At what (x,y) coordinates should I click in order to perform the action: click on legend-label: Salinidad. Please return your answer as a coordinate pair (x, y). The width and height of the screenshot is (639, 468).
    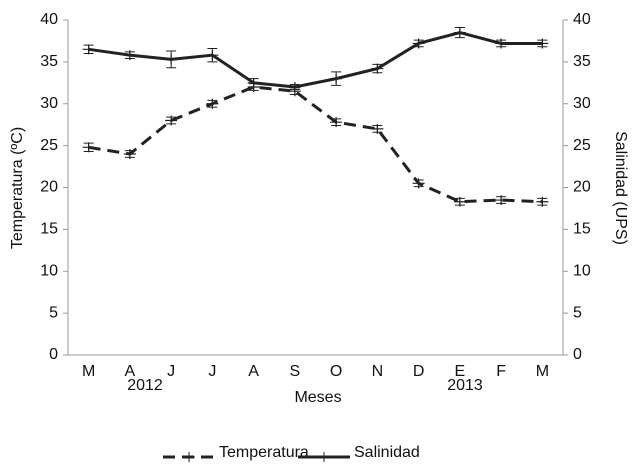
    Looking at the image, I should click on (387, 452).